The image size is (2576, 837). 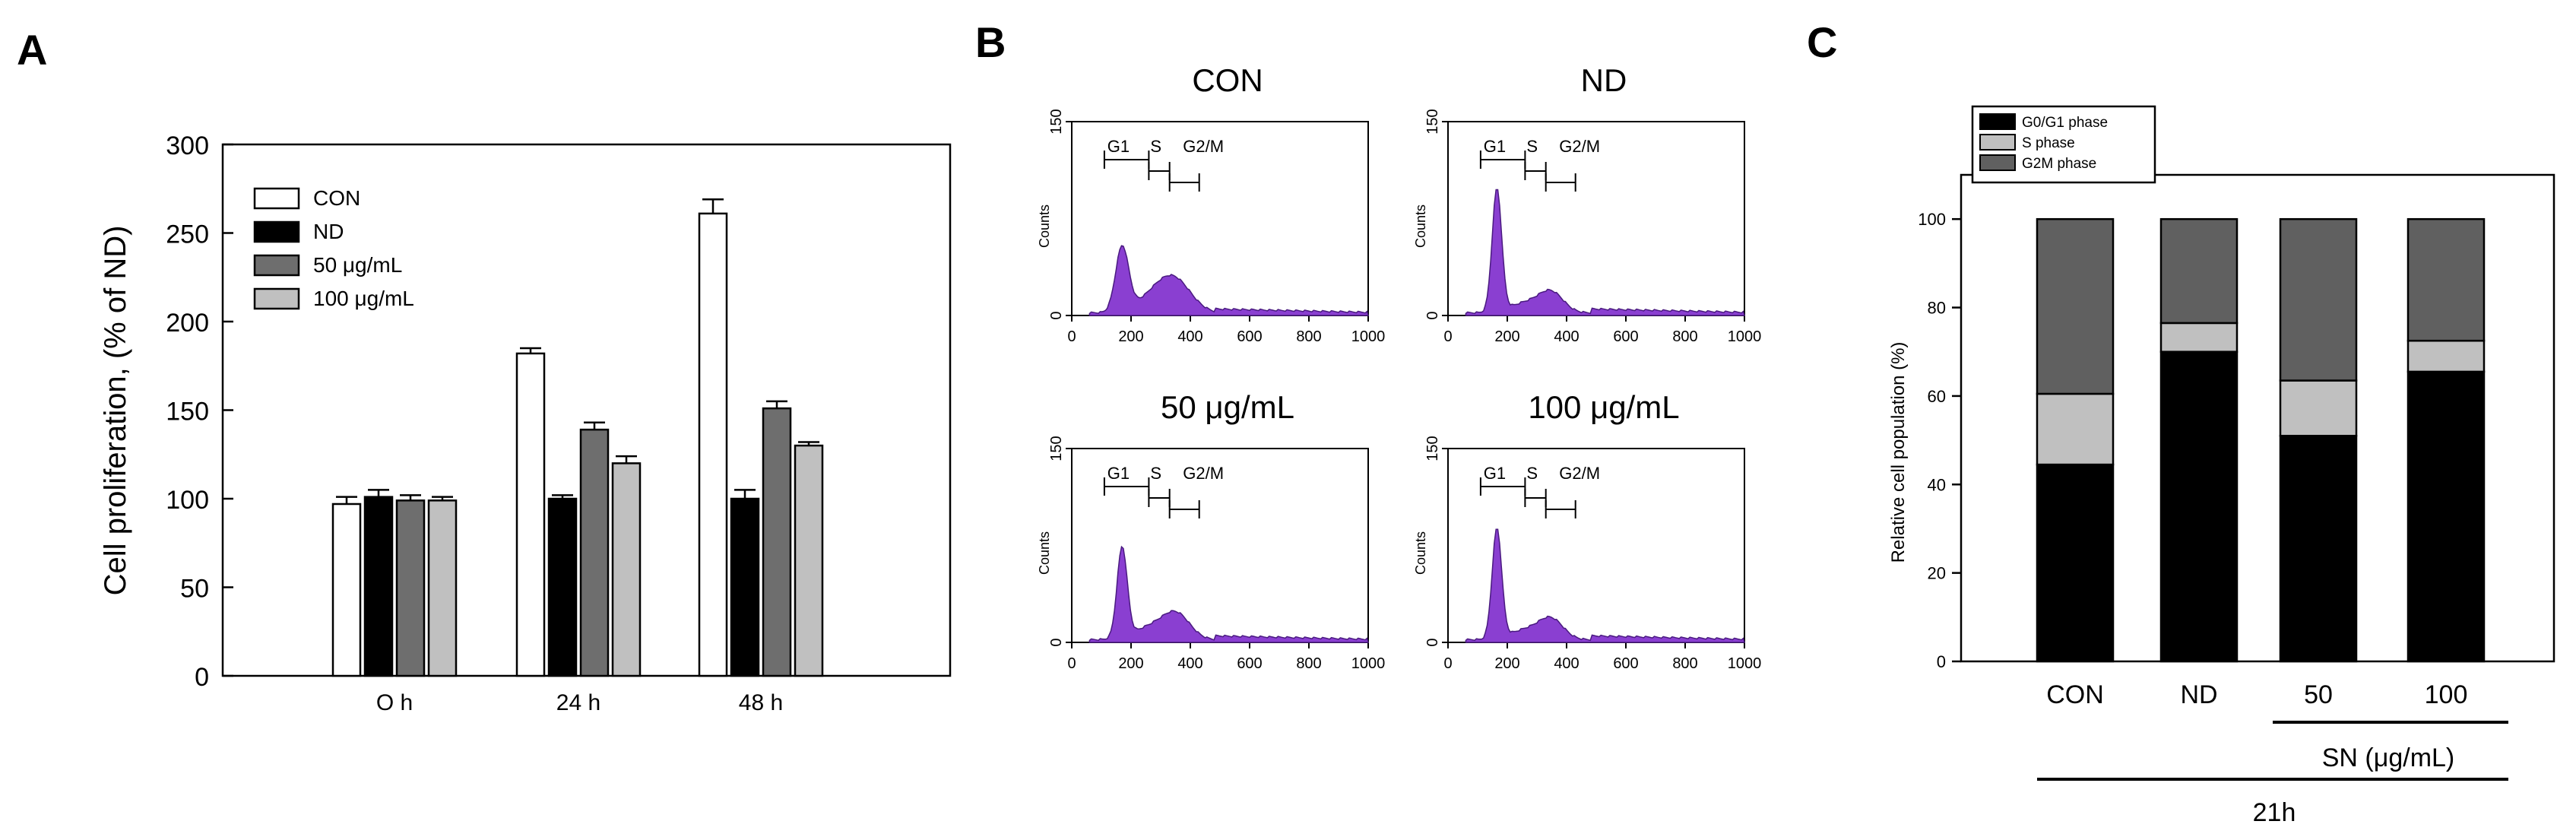 What do you see at coordinates (187, 412) in the screenshot?
I see `chart-a-ytick-label: 150` at bounding box center [187, 412].